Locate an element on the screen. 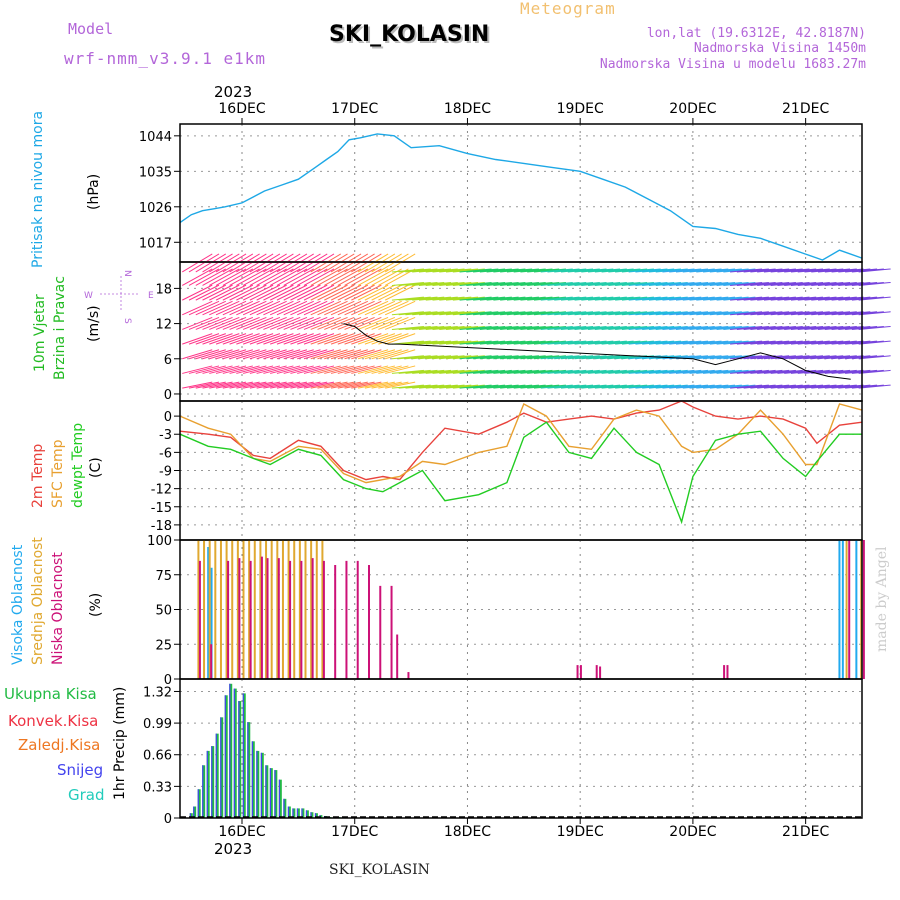 This screenshot has width=900, height=900. credit-watermark: made by Angel is located at coordinates (882, 599).